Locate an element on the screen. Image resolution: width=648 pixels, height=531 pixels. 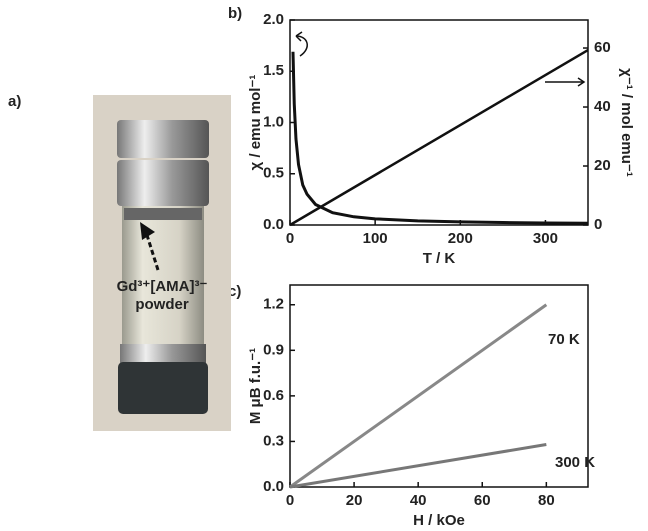
vial-photo is located at coordinates (162, 263).